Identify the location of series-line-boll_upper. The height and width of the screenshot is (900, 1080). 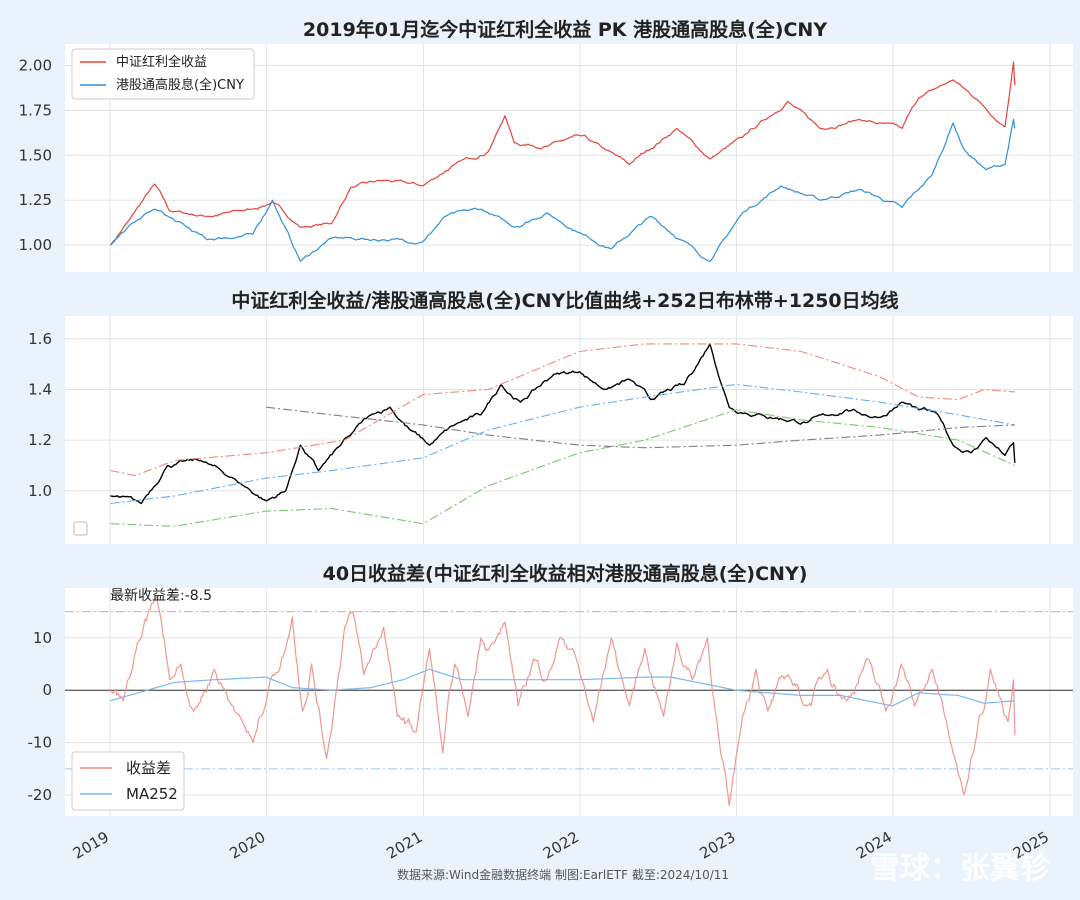
(562, 410).